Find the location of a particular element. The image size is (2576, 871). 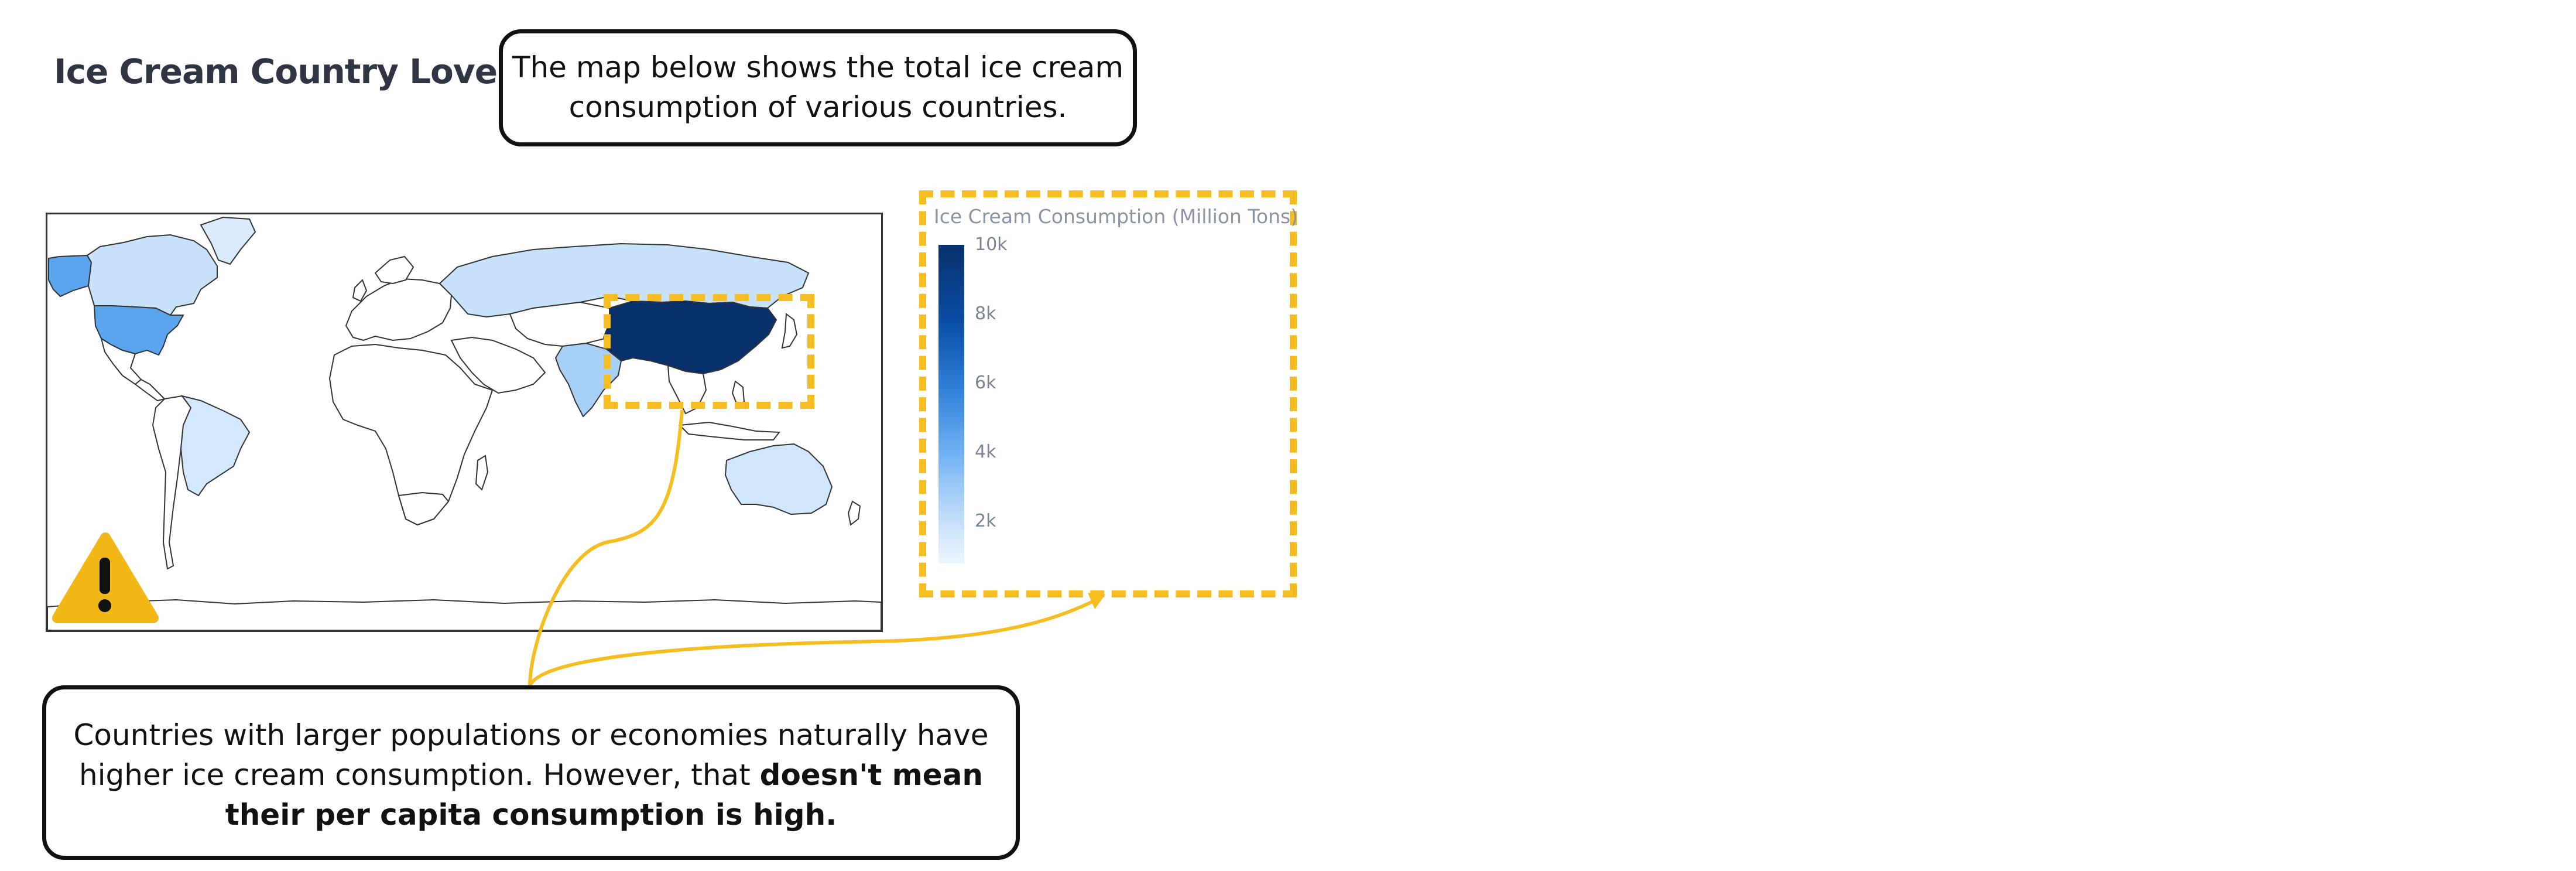

map-japan is located at coordinates (789, 331).